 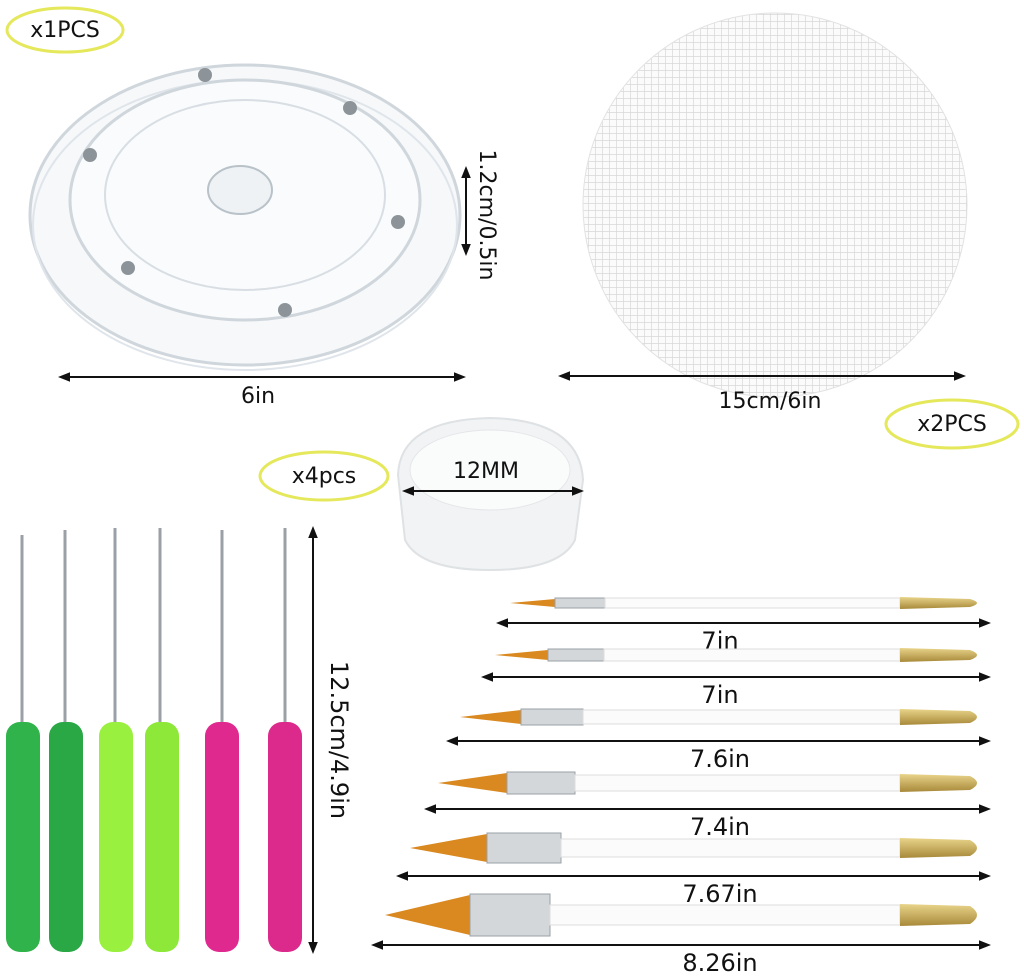 I want to click on turntable, so click(x=245, y=217).